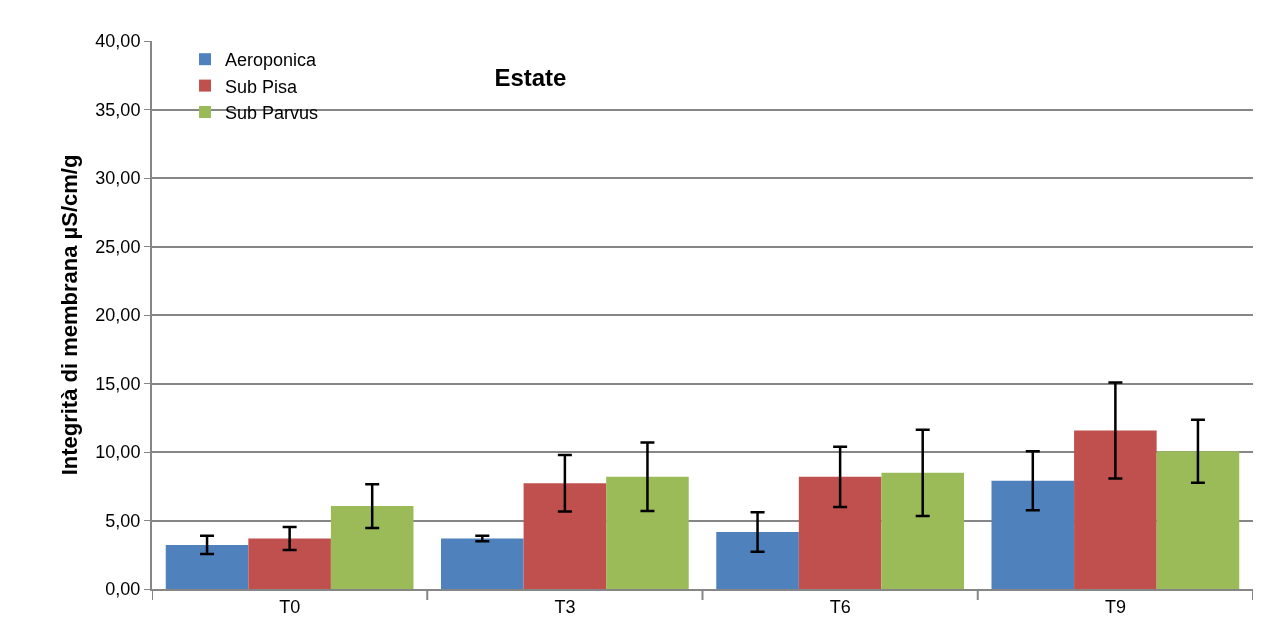 The width and height of the screenshot is (1263, 644). Describe the element at coordinates (530, 77) in the screenshot. I see `text: Estate` at that location.